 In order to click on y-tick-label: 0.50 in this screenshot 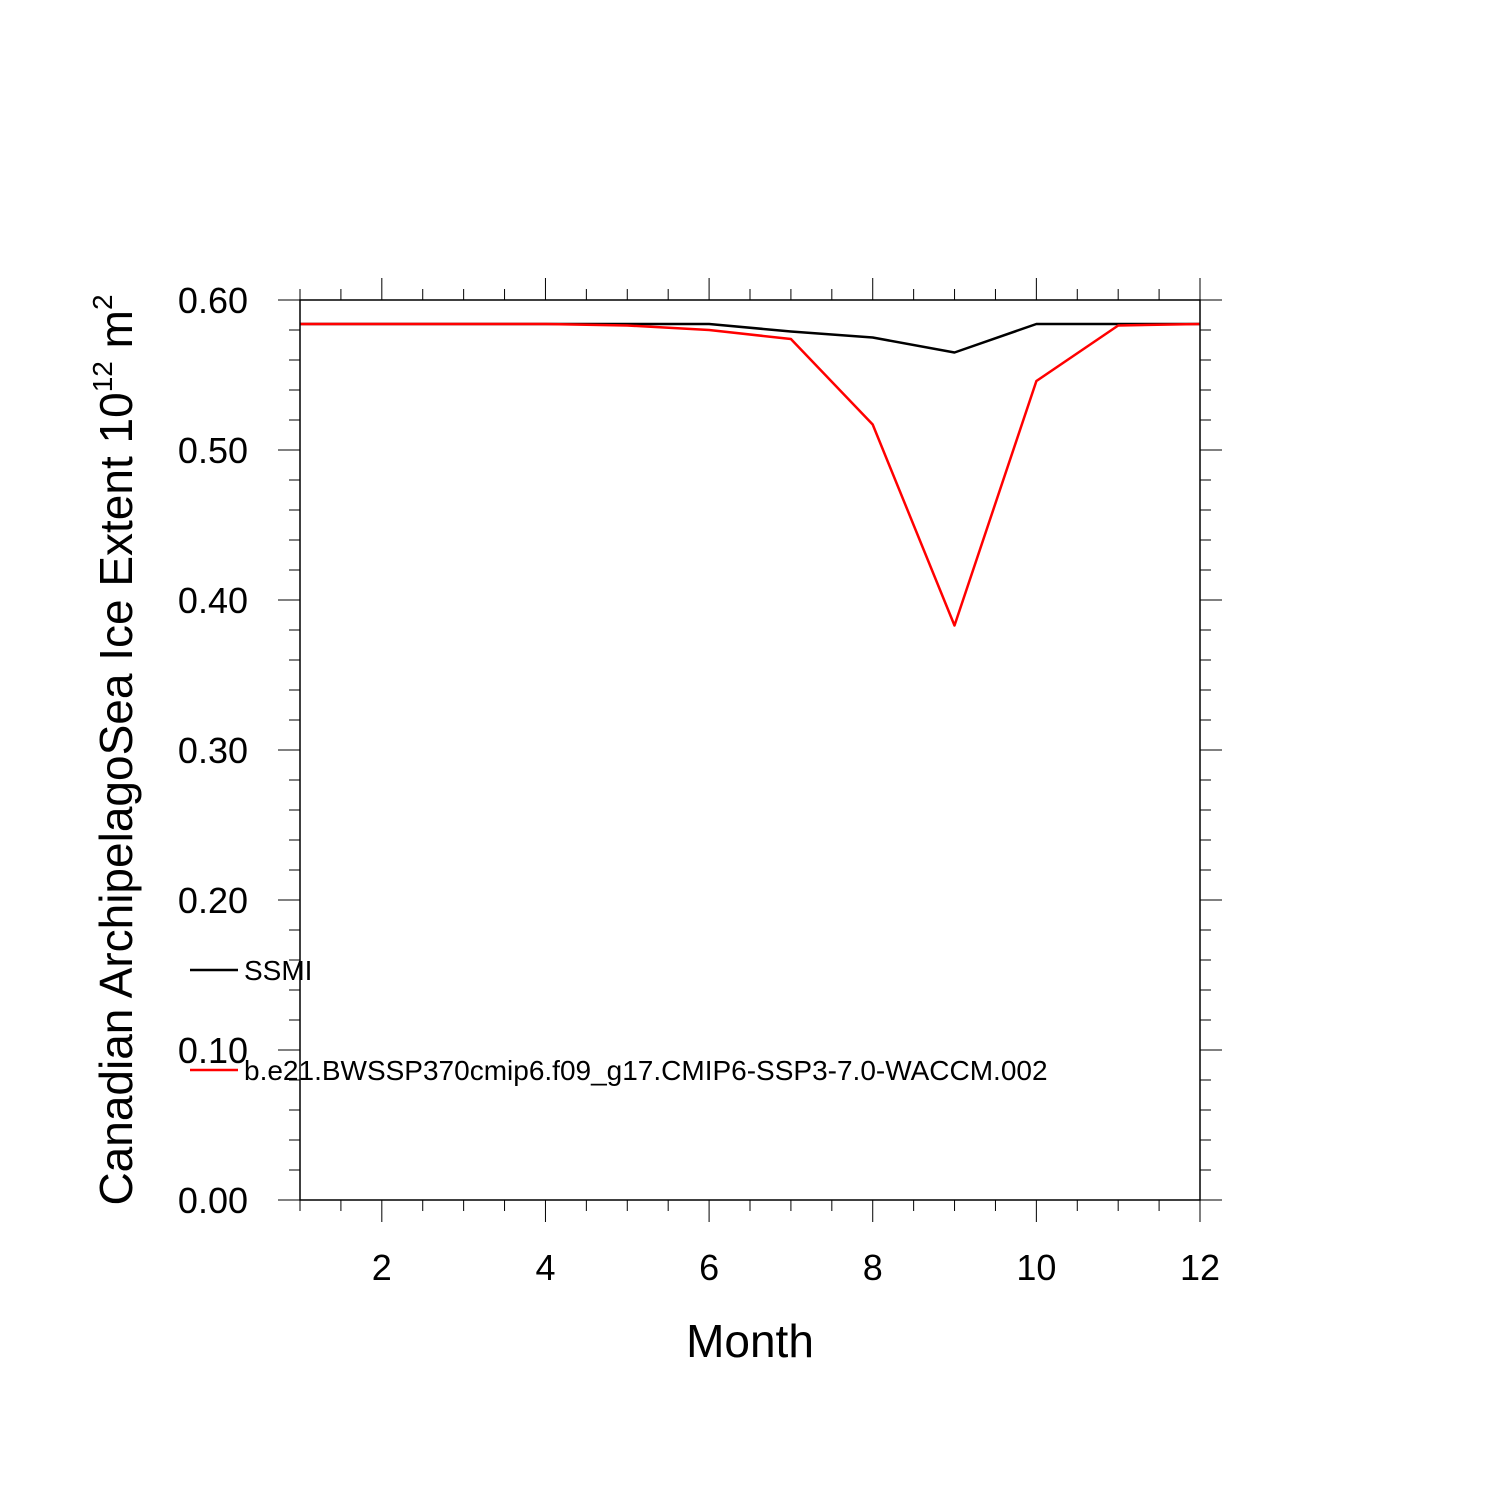, I will do `click(213, 450)`.